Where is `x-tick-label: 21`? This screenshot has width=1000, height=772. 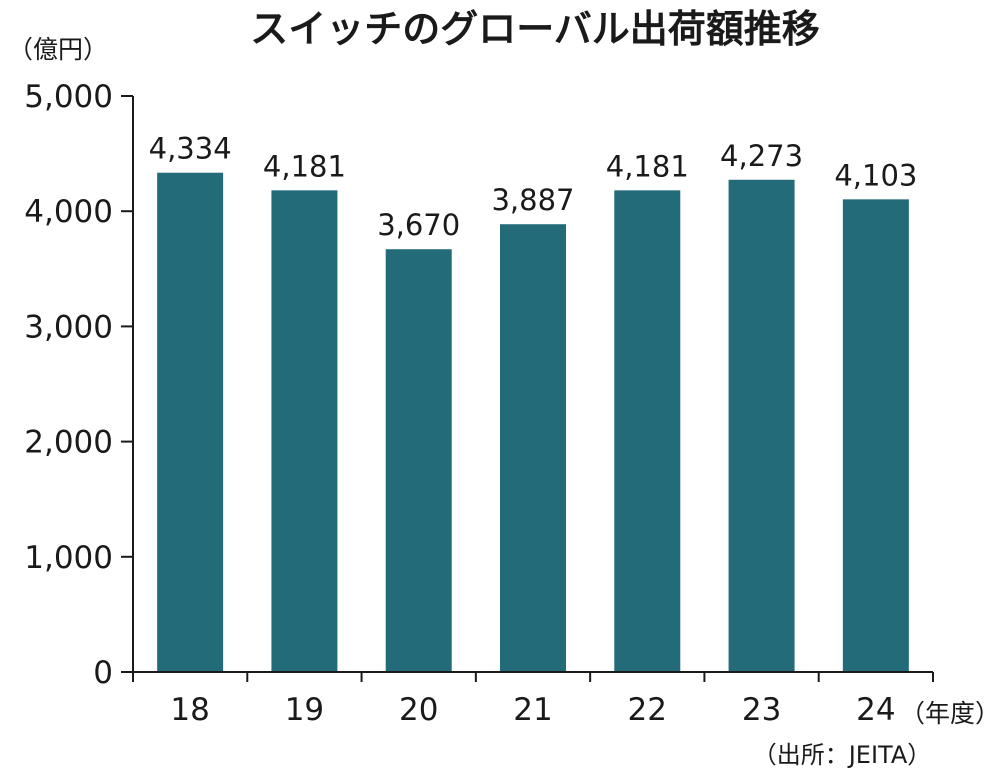 x-tick-label: 21 is located at coordinates (532, 710).